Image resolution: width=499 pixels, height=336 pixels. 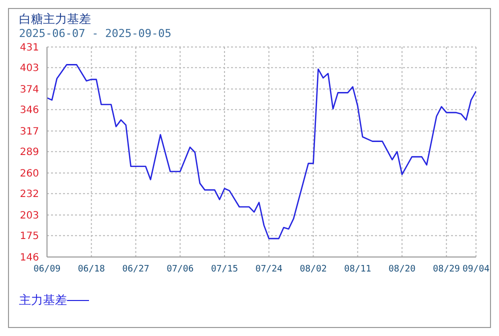 I want to click on legend-label: 主力基差, so click(x=43, y=300).